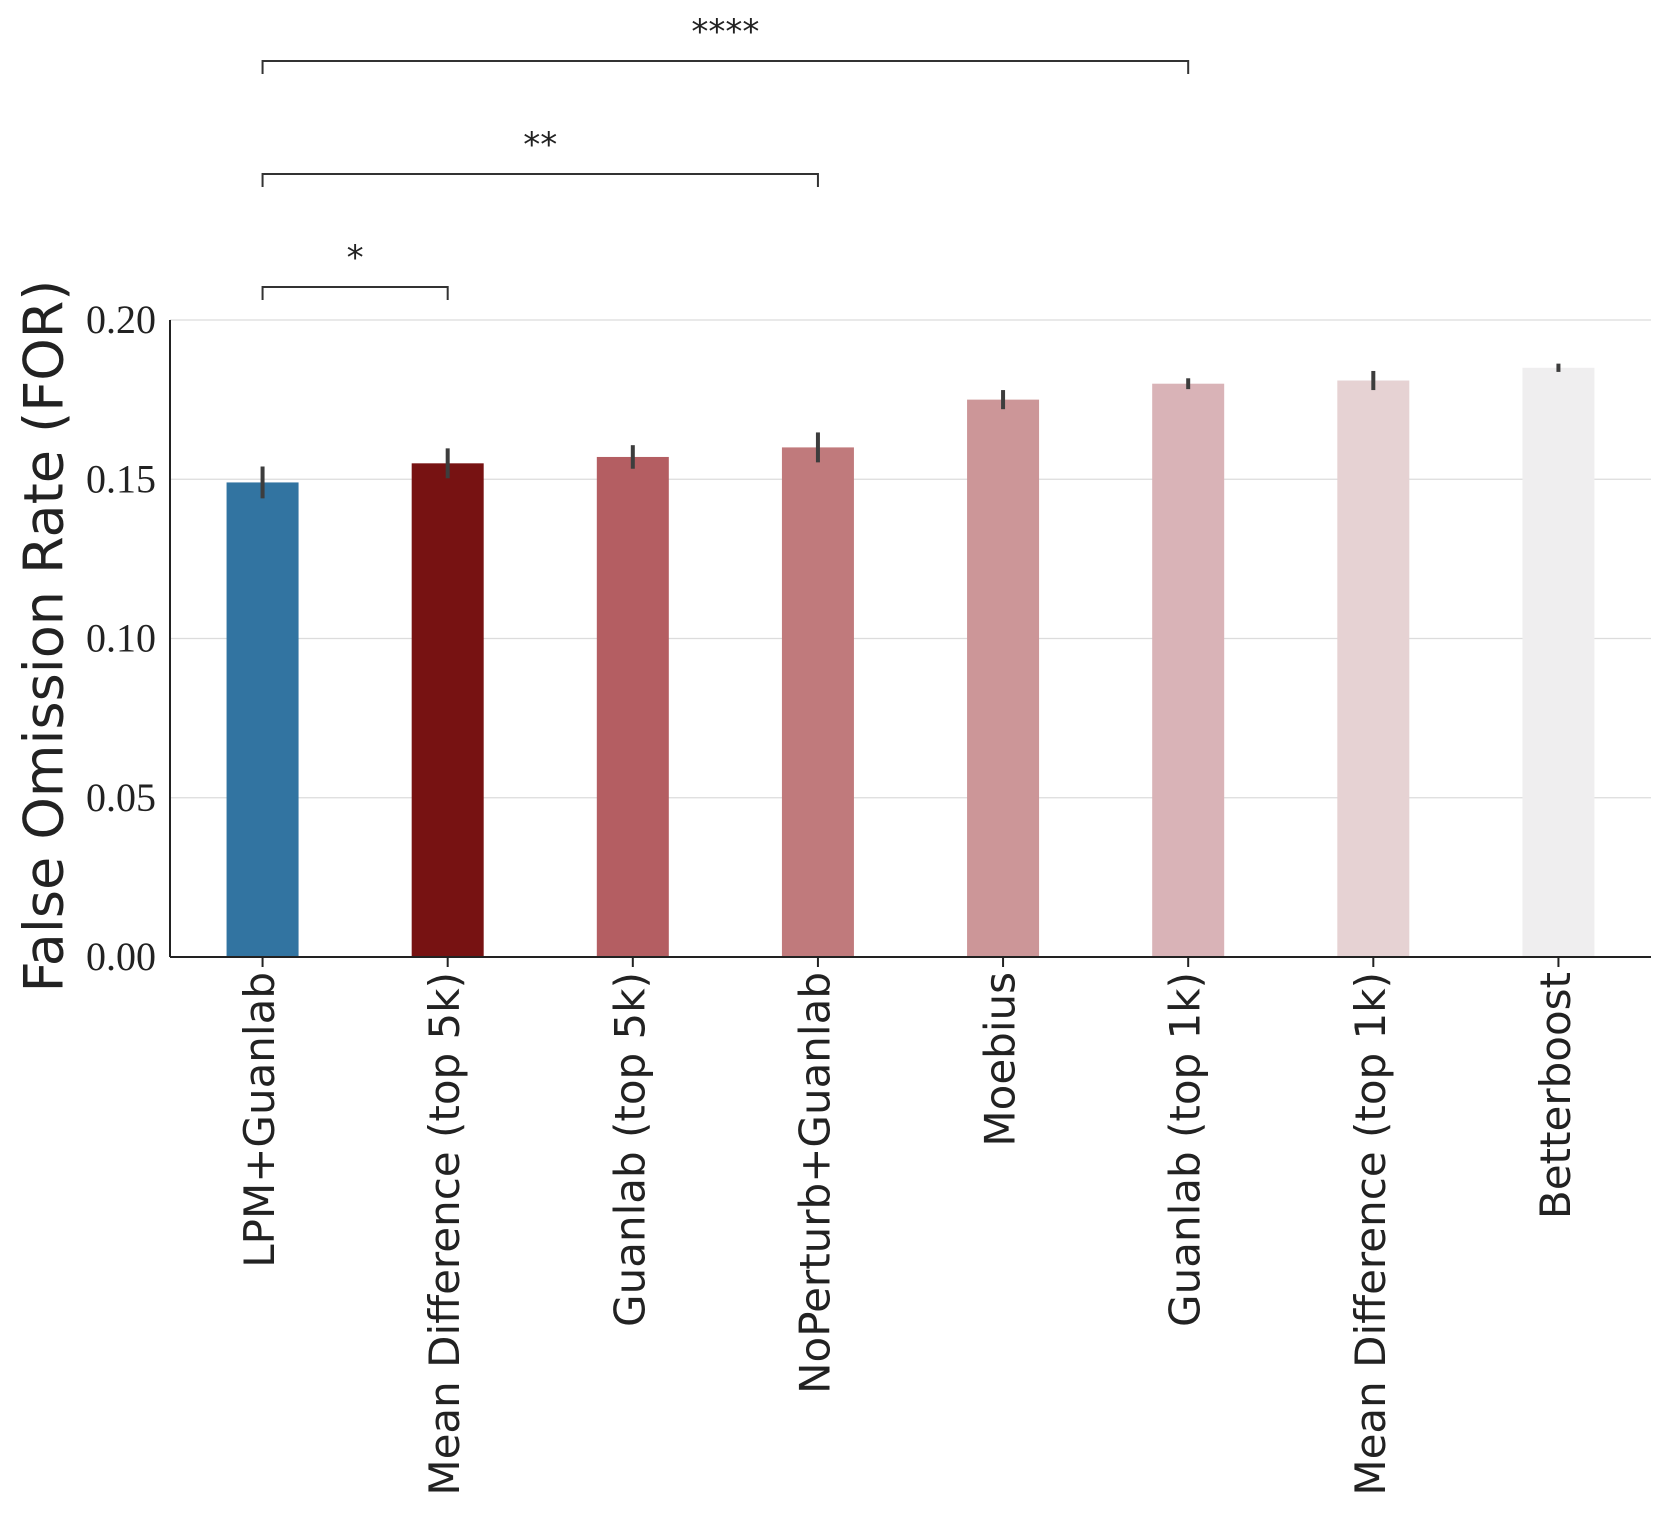  Describe the element at coordinates (121, 638) in the screenshot. I see `y-tick-label: 0.10` at that location.